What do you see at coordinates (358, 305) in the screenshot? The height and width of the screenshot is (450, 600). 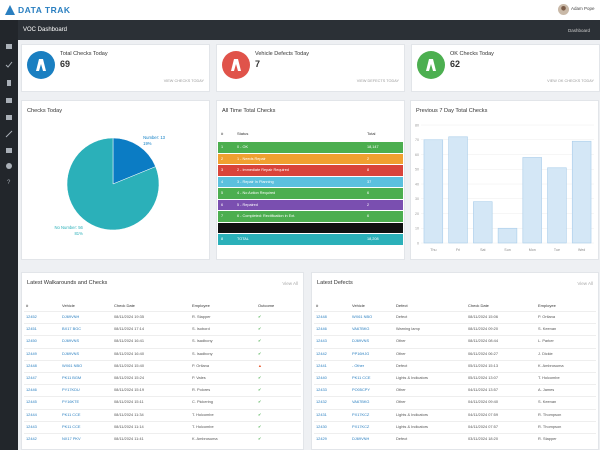 I see `table-header: Vehicle` at bounding box center [358, 305].